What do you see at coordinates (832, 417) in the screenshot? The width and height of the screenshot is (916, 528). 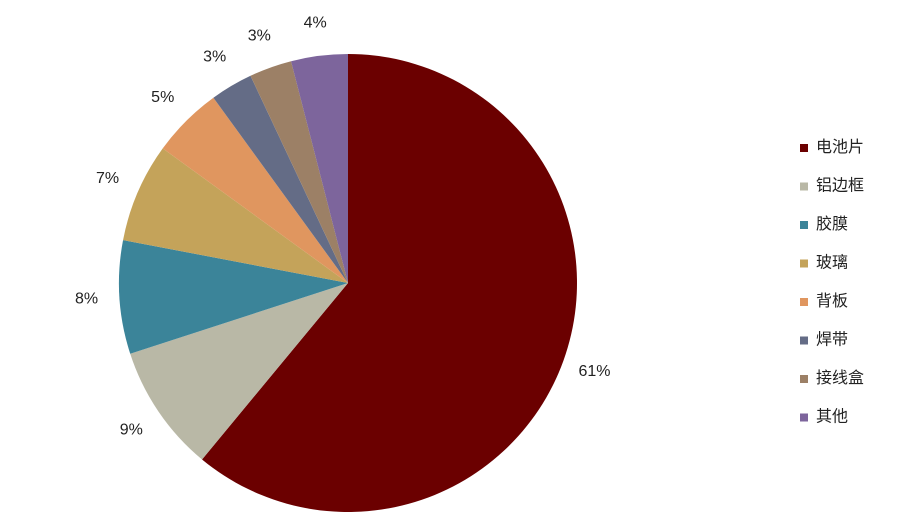 I see `legend-label: 其他` at bounding box center [832, 417].